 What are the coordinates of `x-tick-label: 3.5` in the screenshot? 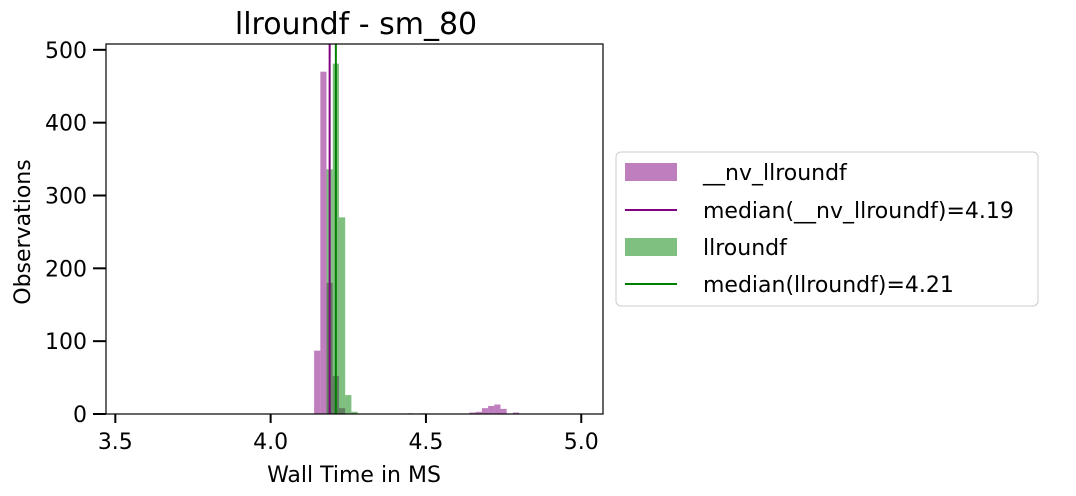 It's located at (115, 442).